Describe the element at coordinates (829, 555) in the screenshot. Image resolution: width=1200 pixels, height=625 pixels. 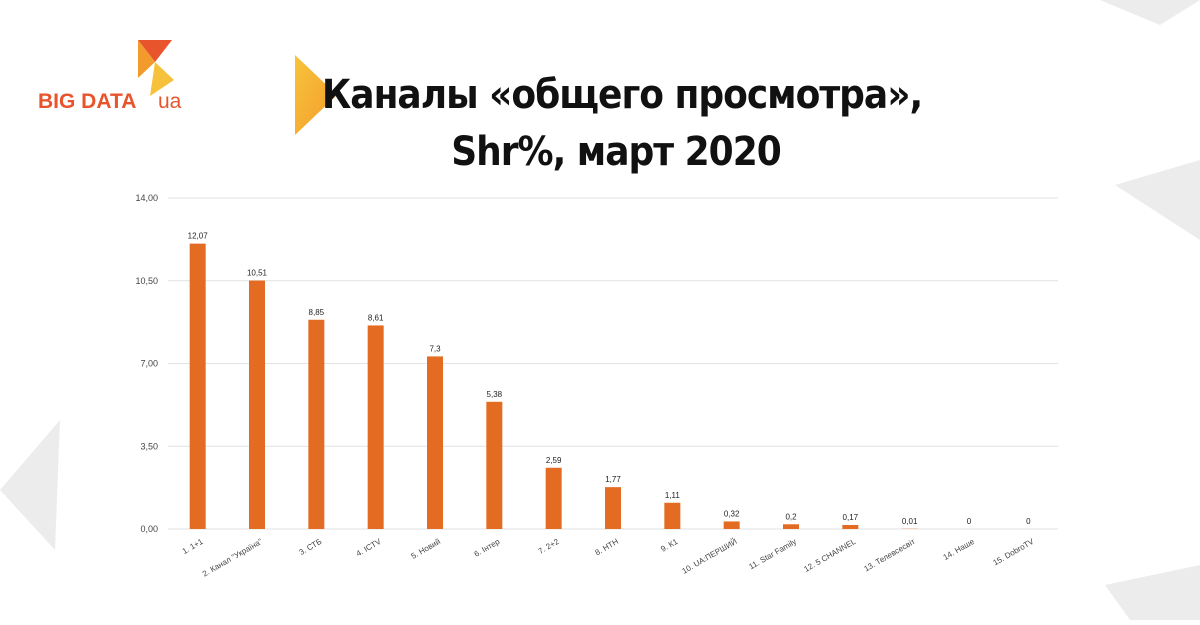
I see `x-tick-label: 12. 5 CHANNEL` at that location.